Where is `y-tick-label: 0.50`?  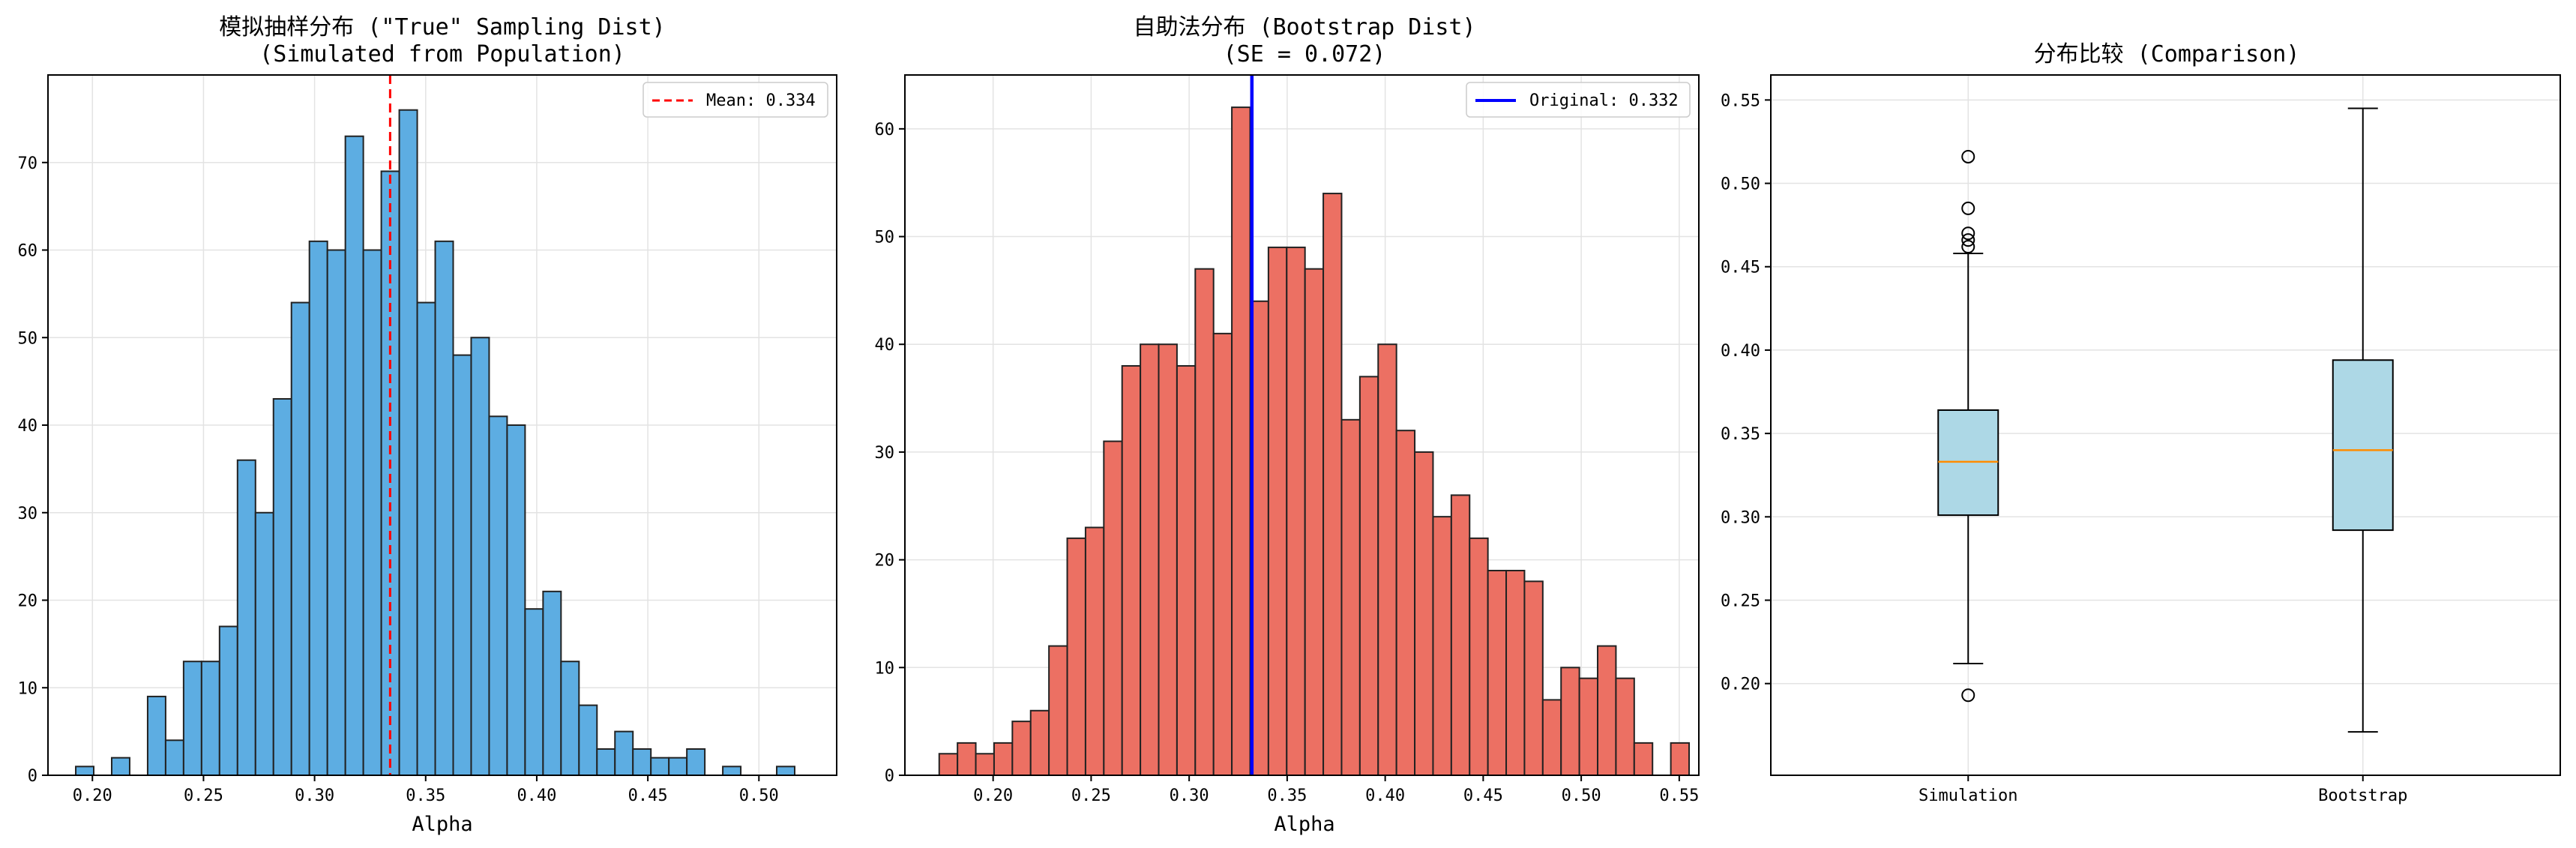 y-tick-label: 0.50 is located at coordinates (1740, 184).